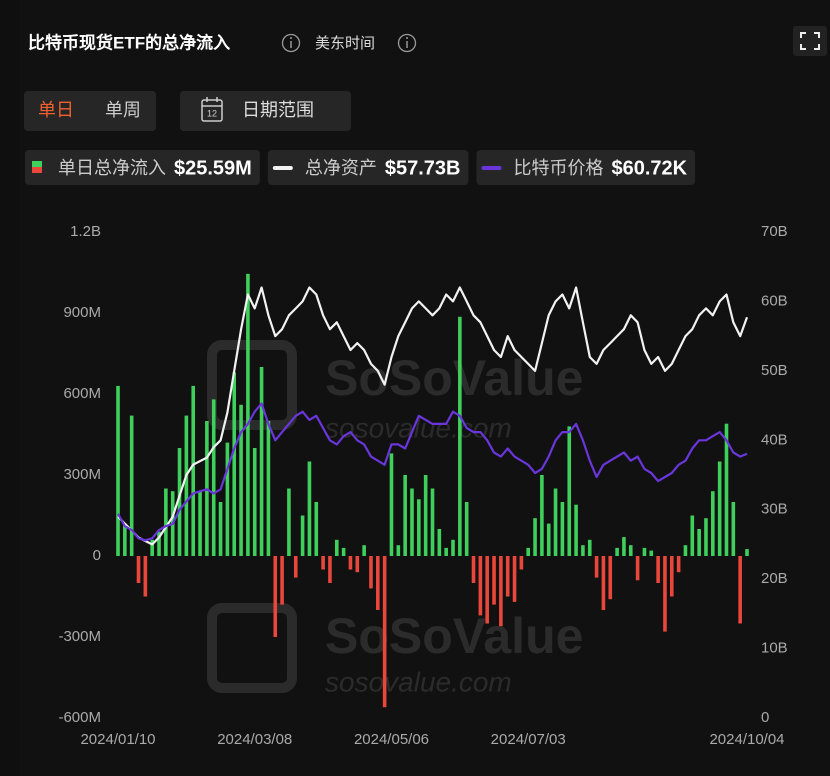  I want to click on y2-tick-label: 50B, so click(774, 370).